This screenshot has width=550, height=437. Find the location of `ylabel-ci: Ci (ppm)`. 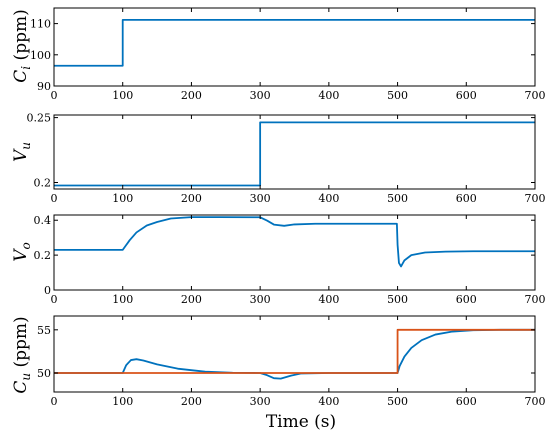

ylabel-ci: Ci (ppm) is located at coordinates (22, 45).